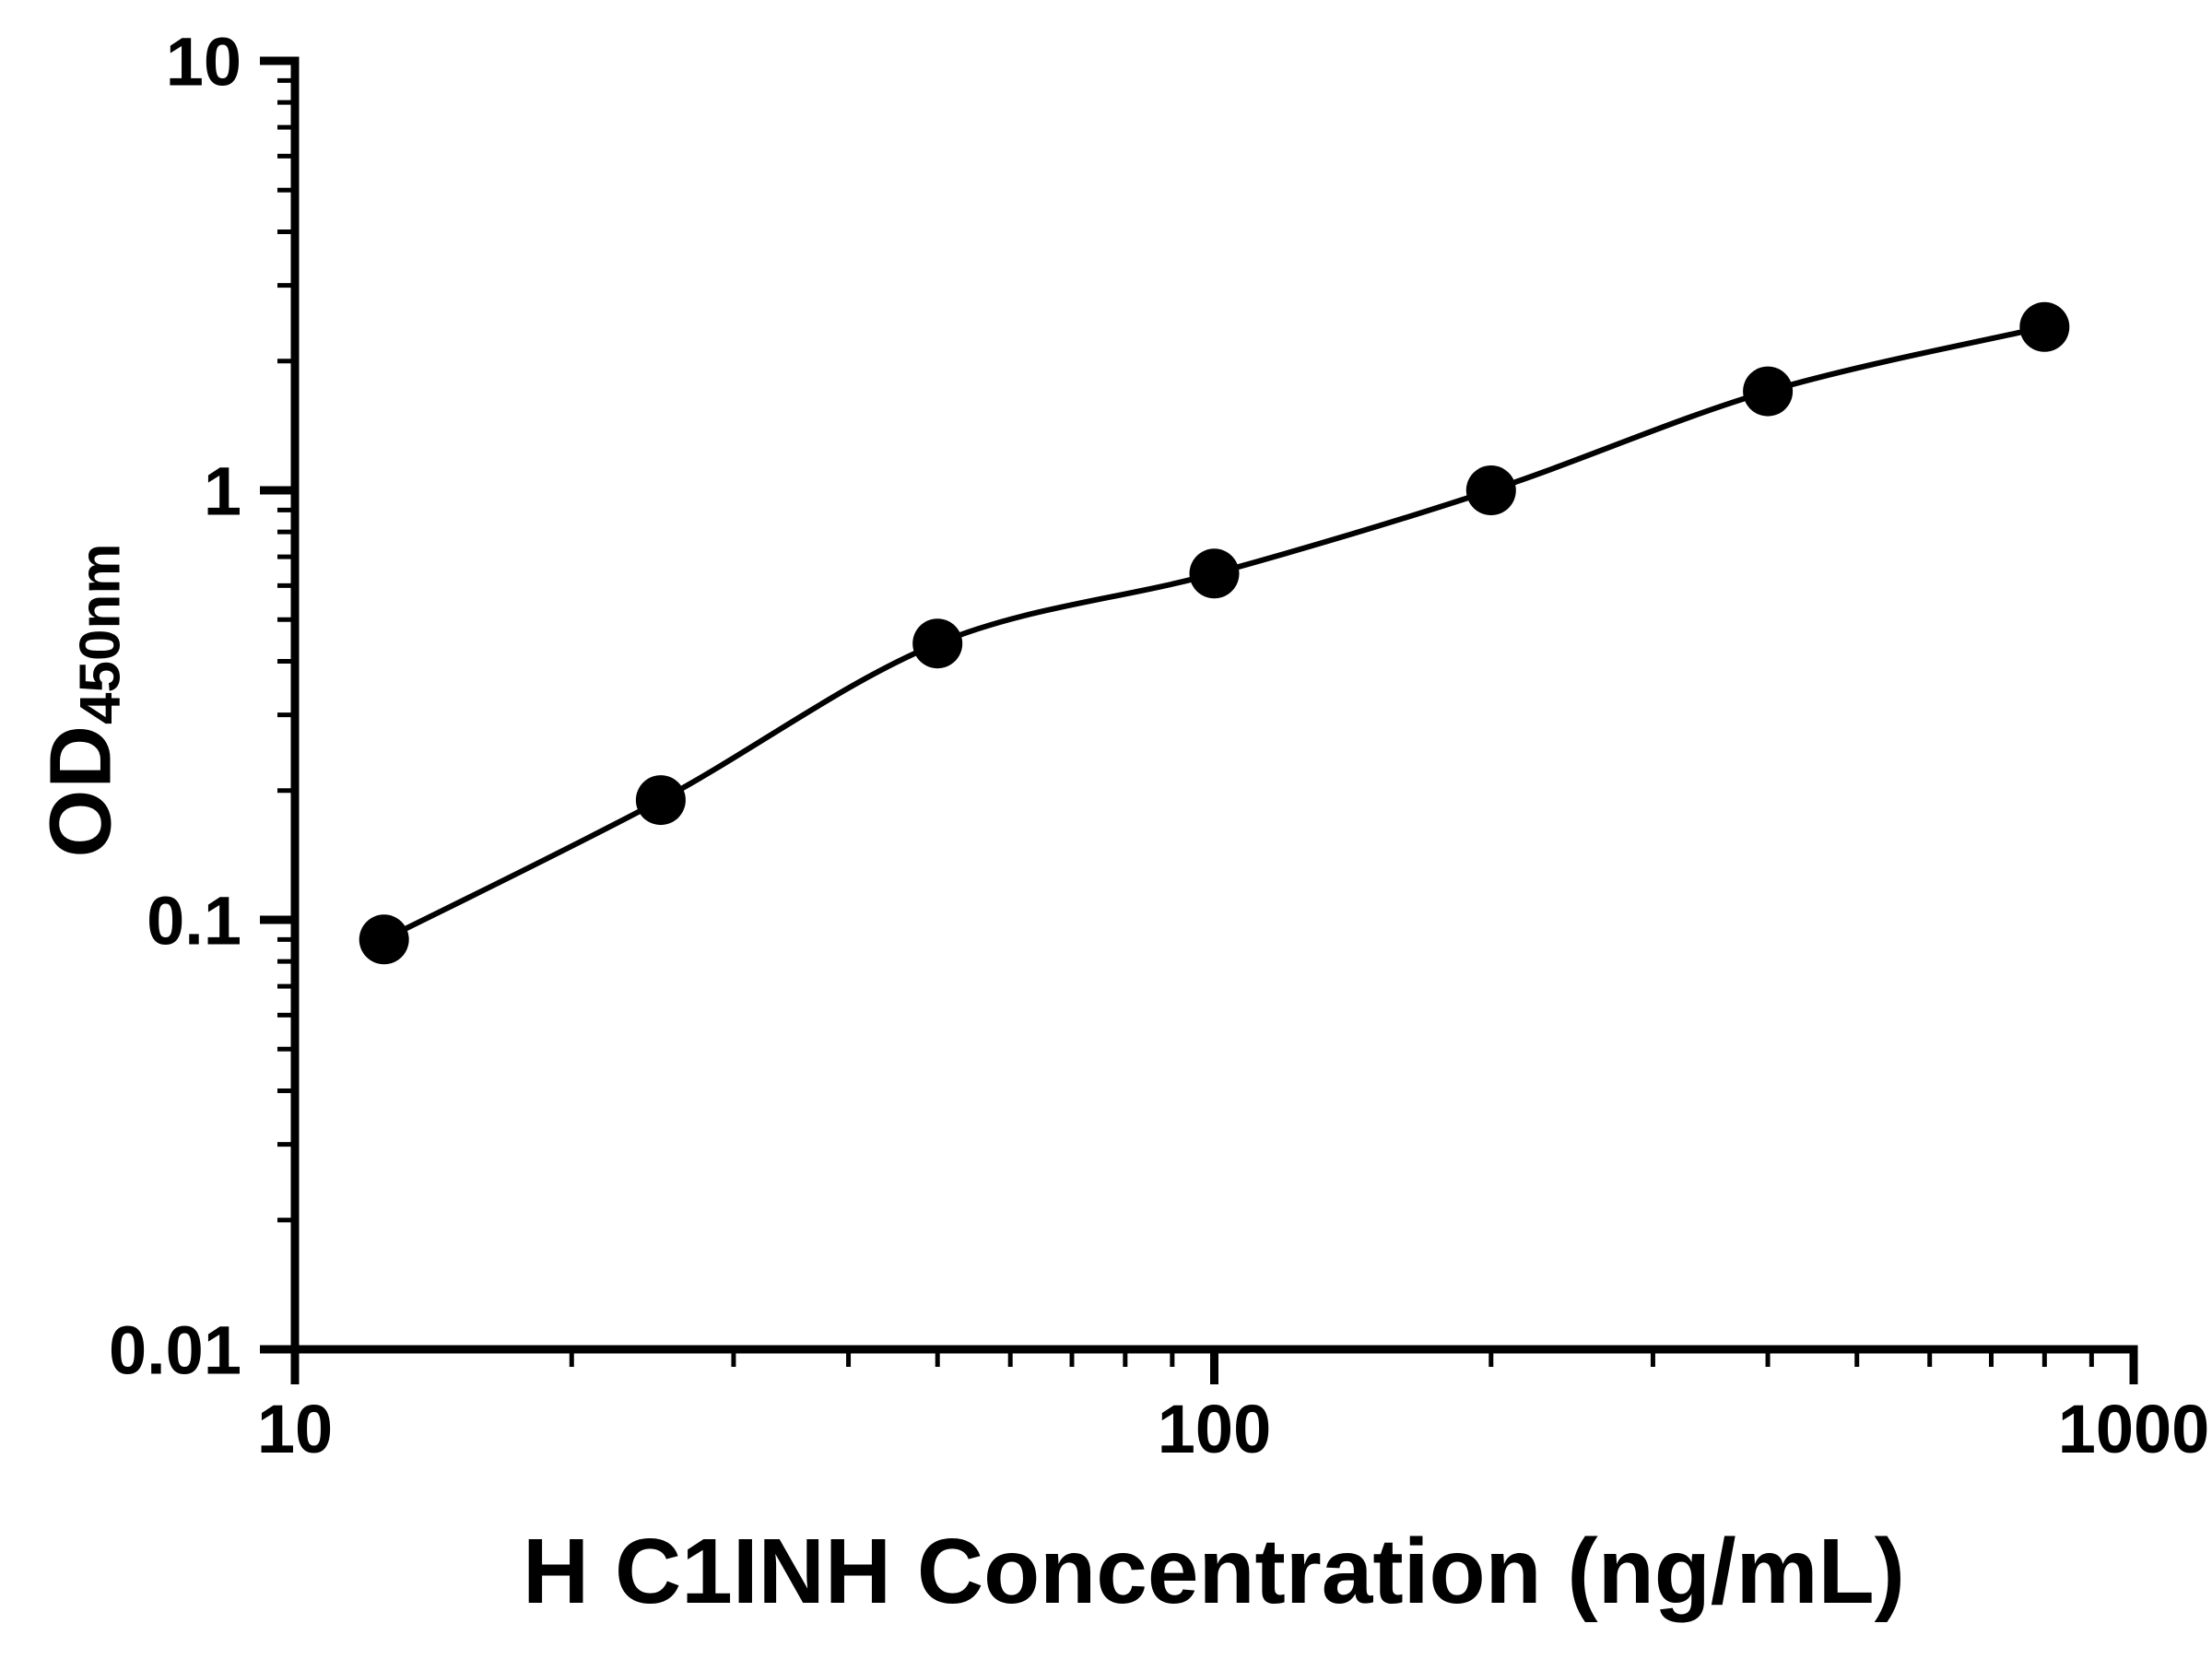 This screenshot has width=2212, height=1659. Describe the element at coordinates (203, 62) in the screenshot. I see `y-tick-label: 10` at that location.